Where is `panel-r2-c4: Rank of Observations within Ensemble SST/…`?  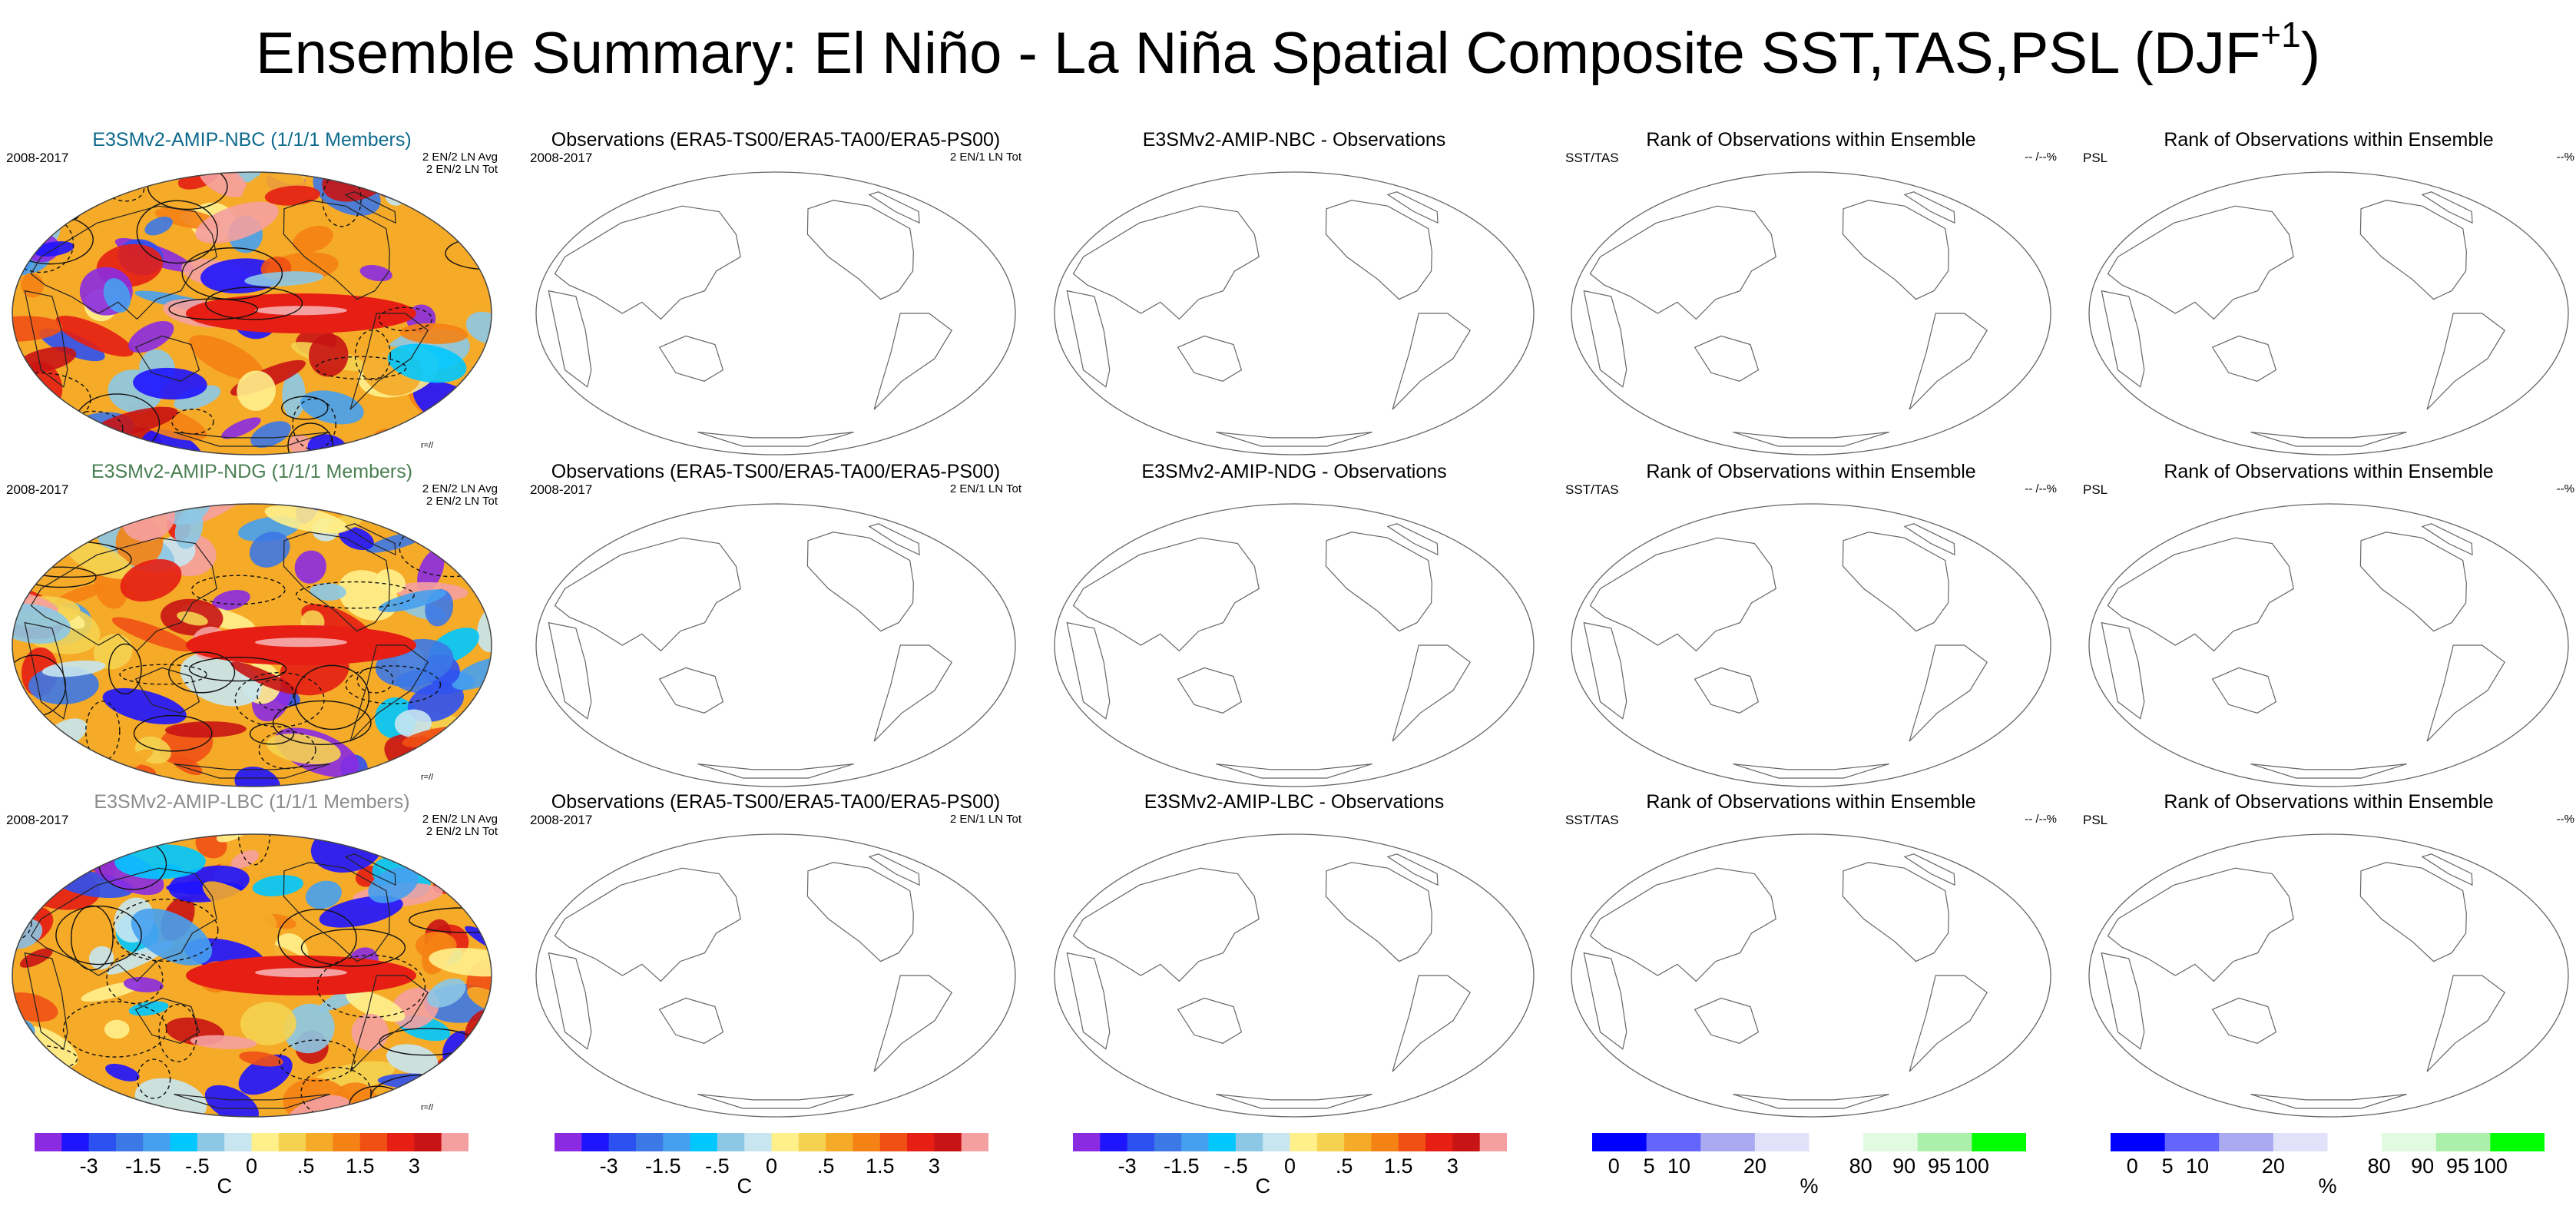
panel-r2-c4: Rank of Observations within Ensemble SST/… is located at coordinates (1811, 626).